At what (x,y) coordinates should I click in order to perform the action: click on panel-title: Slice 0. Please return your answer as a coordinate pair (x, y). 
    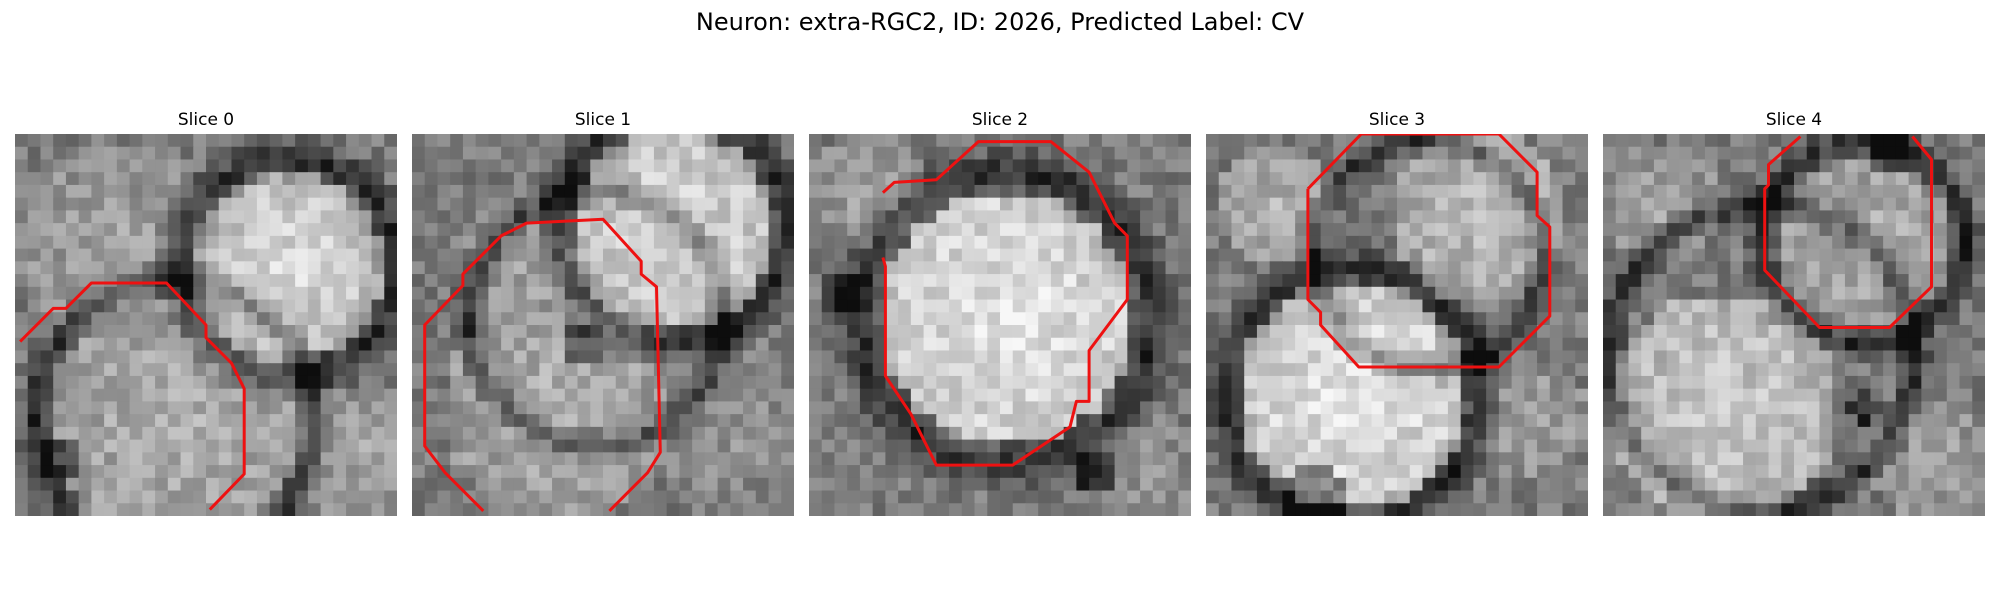
    Looking at the image, I should click on (206, 120).